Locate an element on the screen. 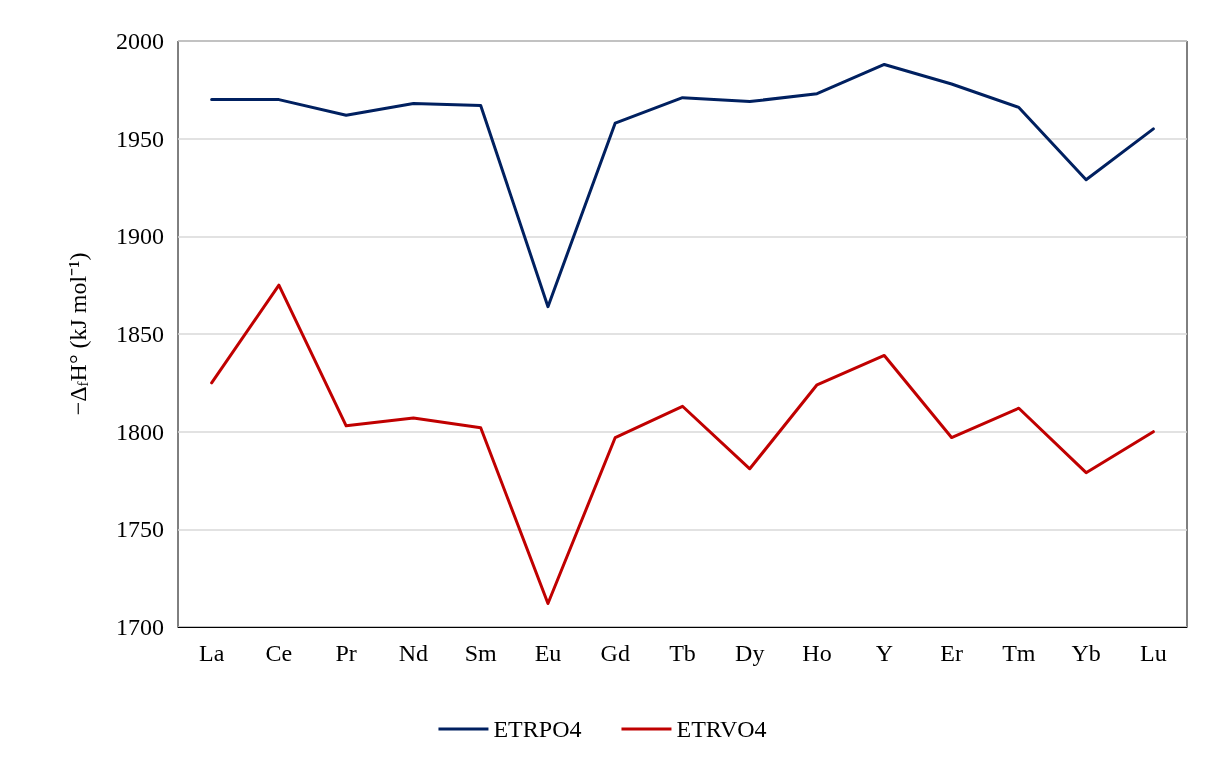  y-tick-label: 1800 is located at coordinates (140, 431).